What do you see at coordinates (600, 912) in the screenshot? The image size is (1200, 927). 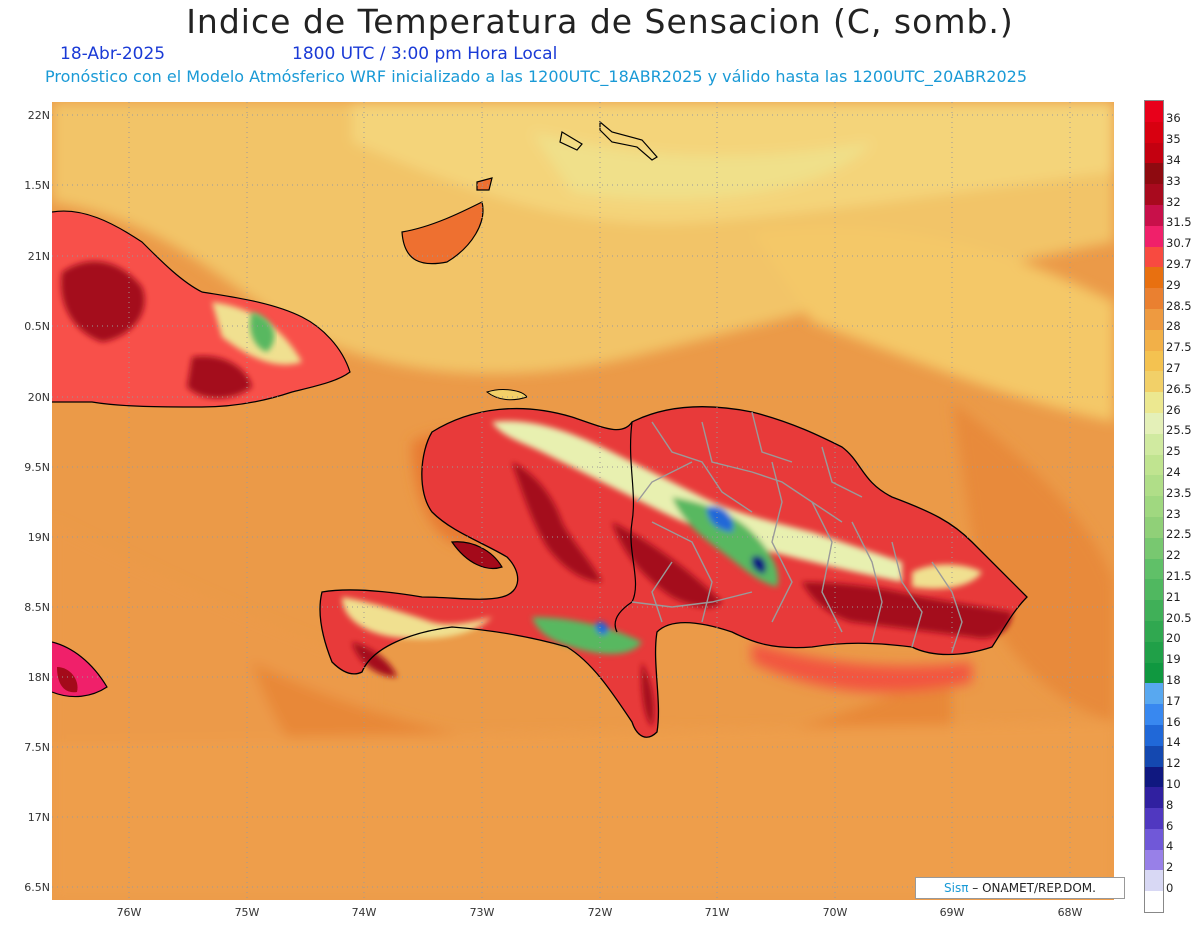 I see `lon-label: 72W` at bounding box center [600, 912].